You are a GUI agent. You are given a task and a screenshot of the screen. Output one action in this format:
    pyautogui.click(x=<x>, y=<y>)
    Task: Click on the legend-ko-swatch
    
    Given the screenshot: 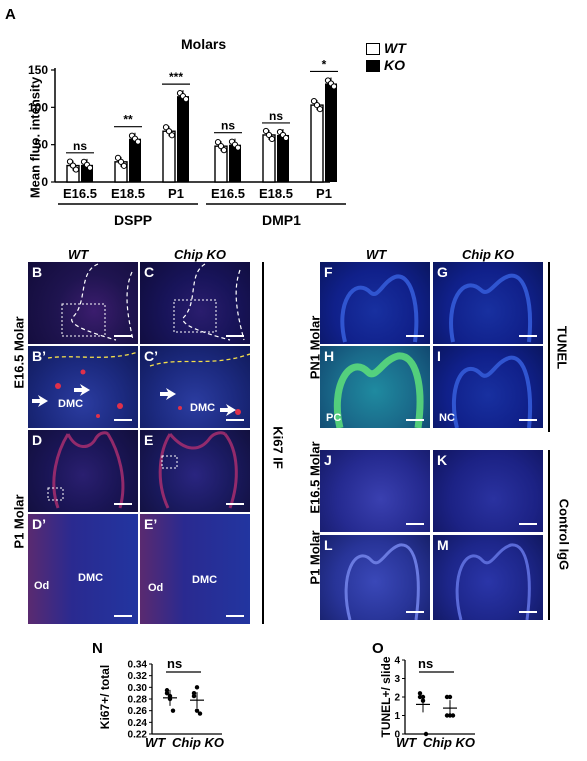 What is the action you would take?
    pyautogui.click(x=373, y=66)
    